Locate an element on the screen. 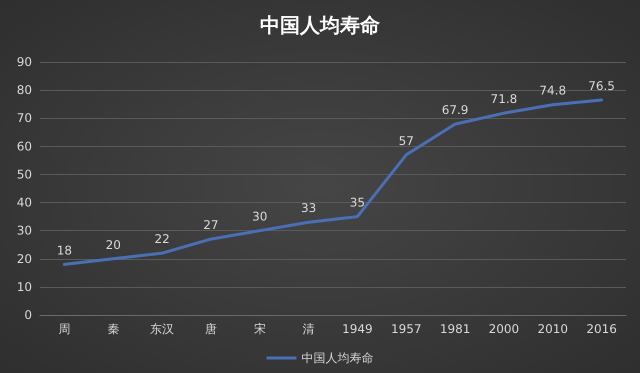  y-tick-label: 90 is located at coordinates (24, 62).